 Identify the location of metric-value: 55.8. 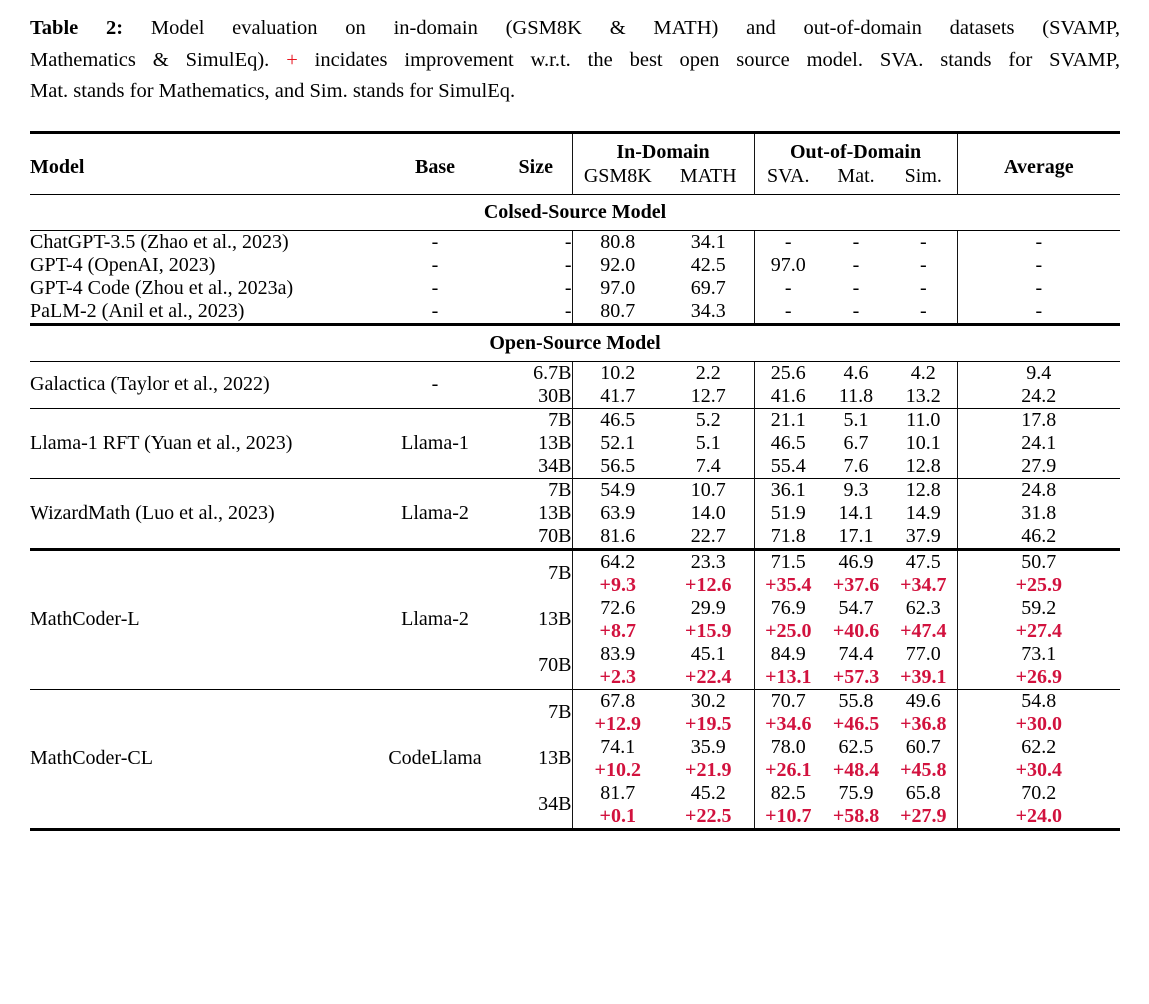
(856, 700).